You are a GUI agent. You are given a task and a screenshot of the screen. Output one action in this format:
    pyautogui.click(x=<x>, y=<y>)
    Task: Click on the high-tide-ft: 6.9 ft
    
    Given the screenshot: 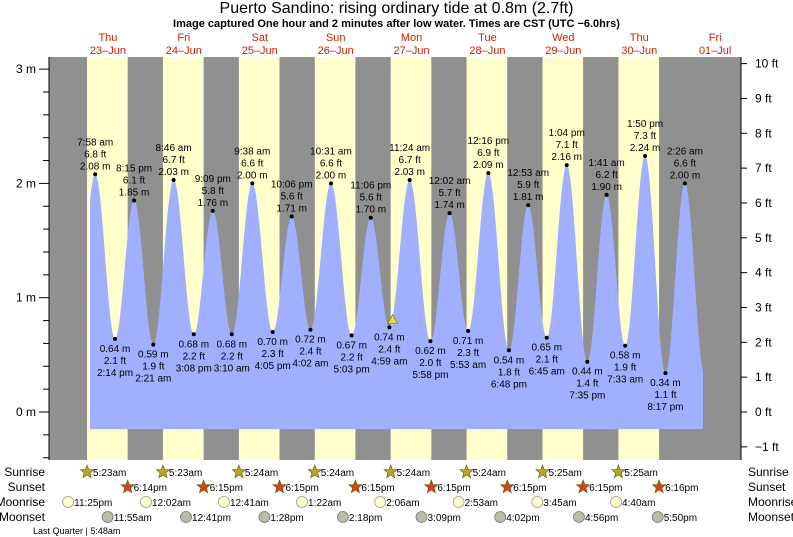 What is the action you would take?
    pyautogui.click(x=488, y=153)
    